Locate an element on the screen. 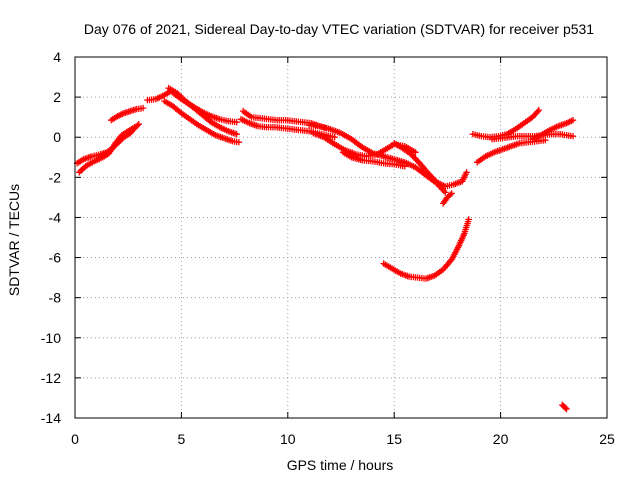 This screenshot has width=640, height=480. x-tick-label: 10 is located at coordinates (288, 439).